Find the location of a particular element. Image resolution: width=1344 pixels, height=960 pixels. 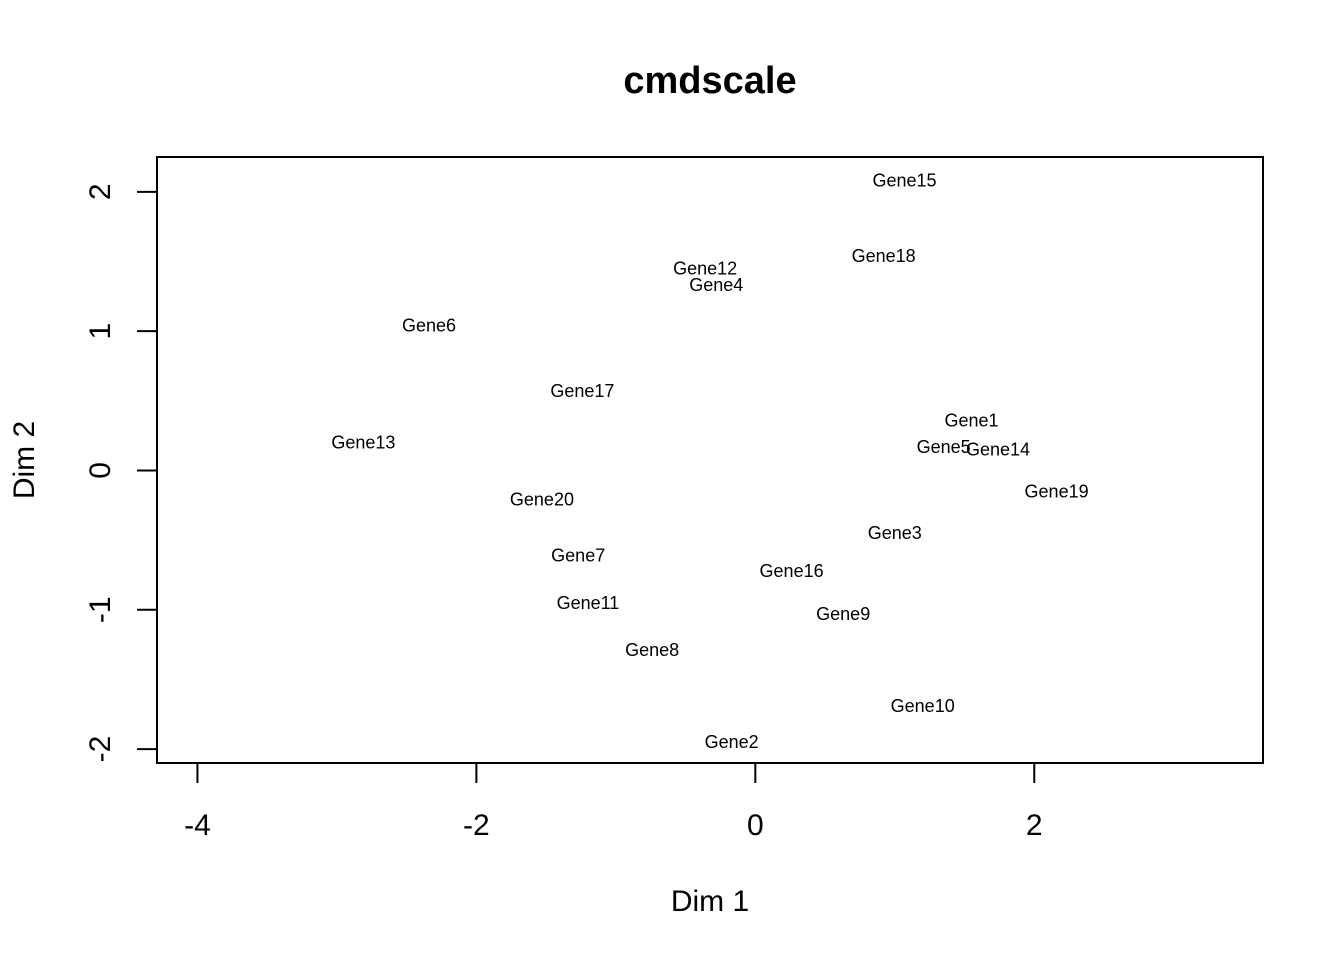

point-label: Gene9 is located at coordinates (843, 614).